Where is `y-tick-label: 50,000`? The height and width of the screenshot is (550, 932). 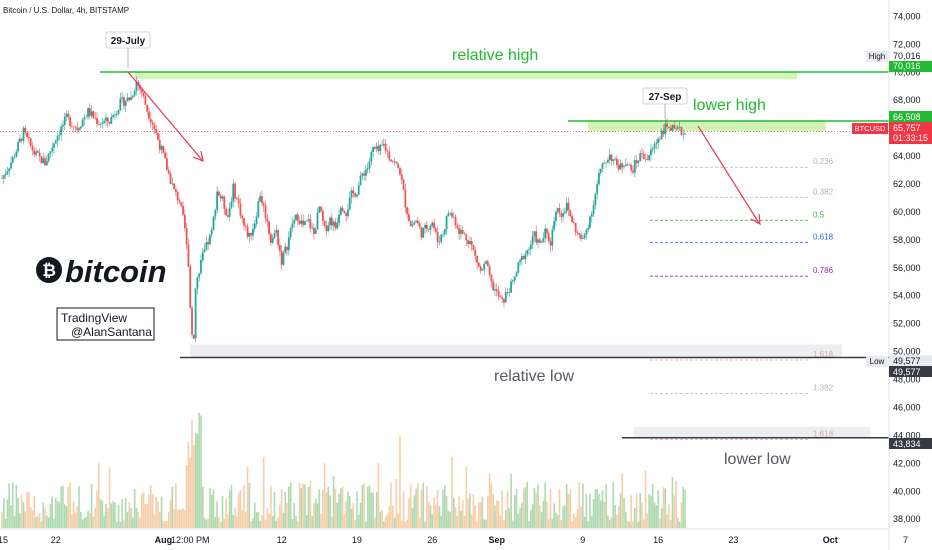 y-tick-label: 50,000 is located at coordinates (907, 352).